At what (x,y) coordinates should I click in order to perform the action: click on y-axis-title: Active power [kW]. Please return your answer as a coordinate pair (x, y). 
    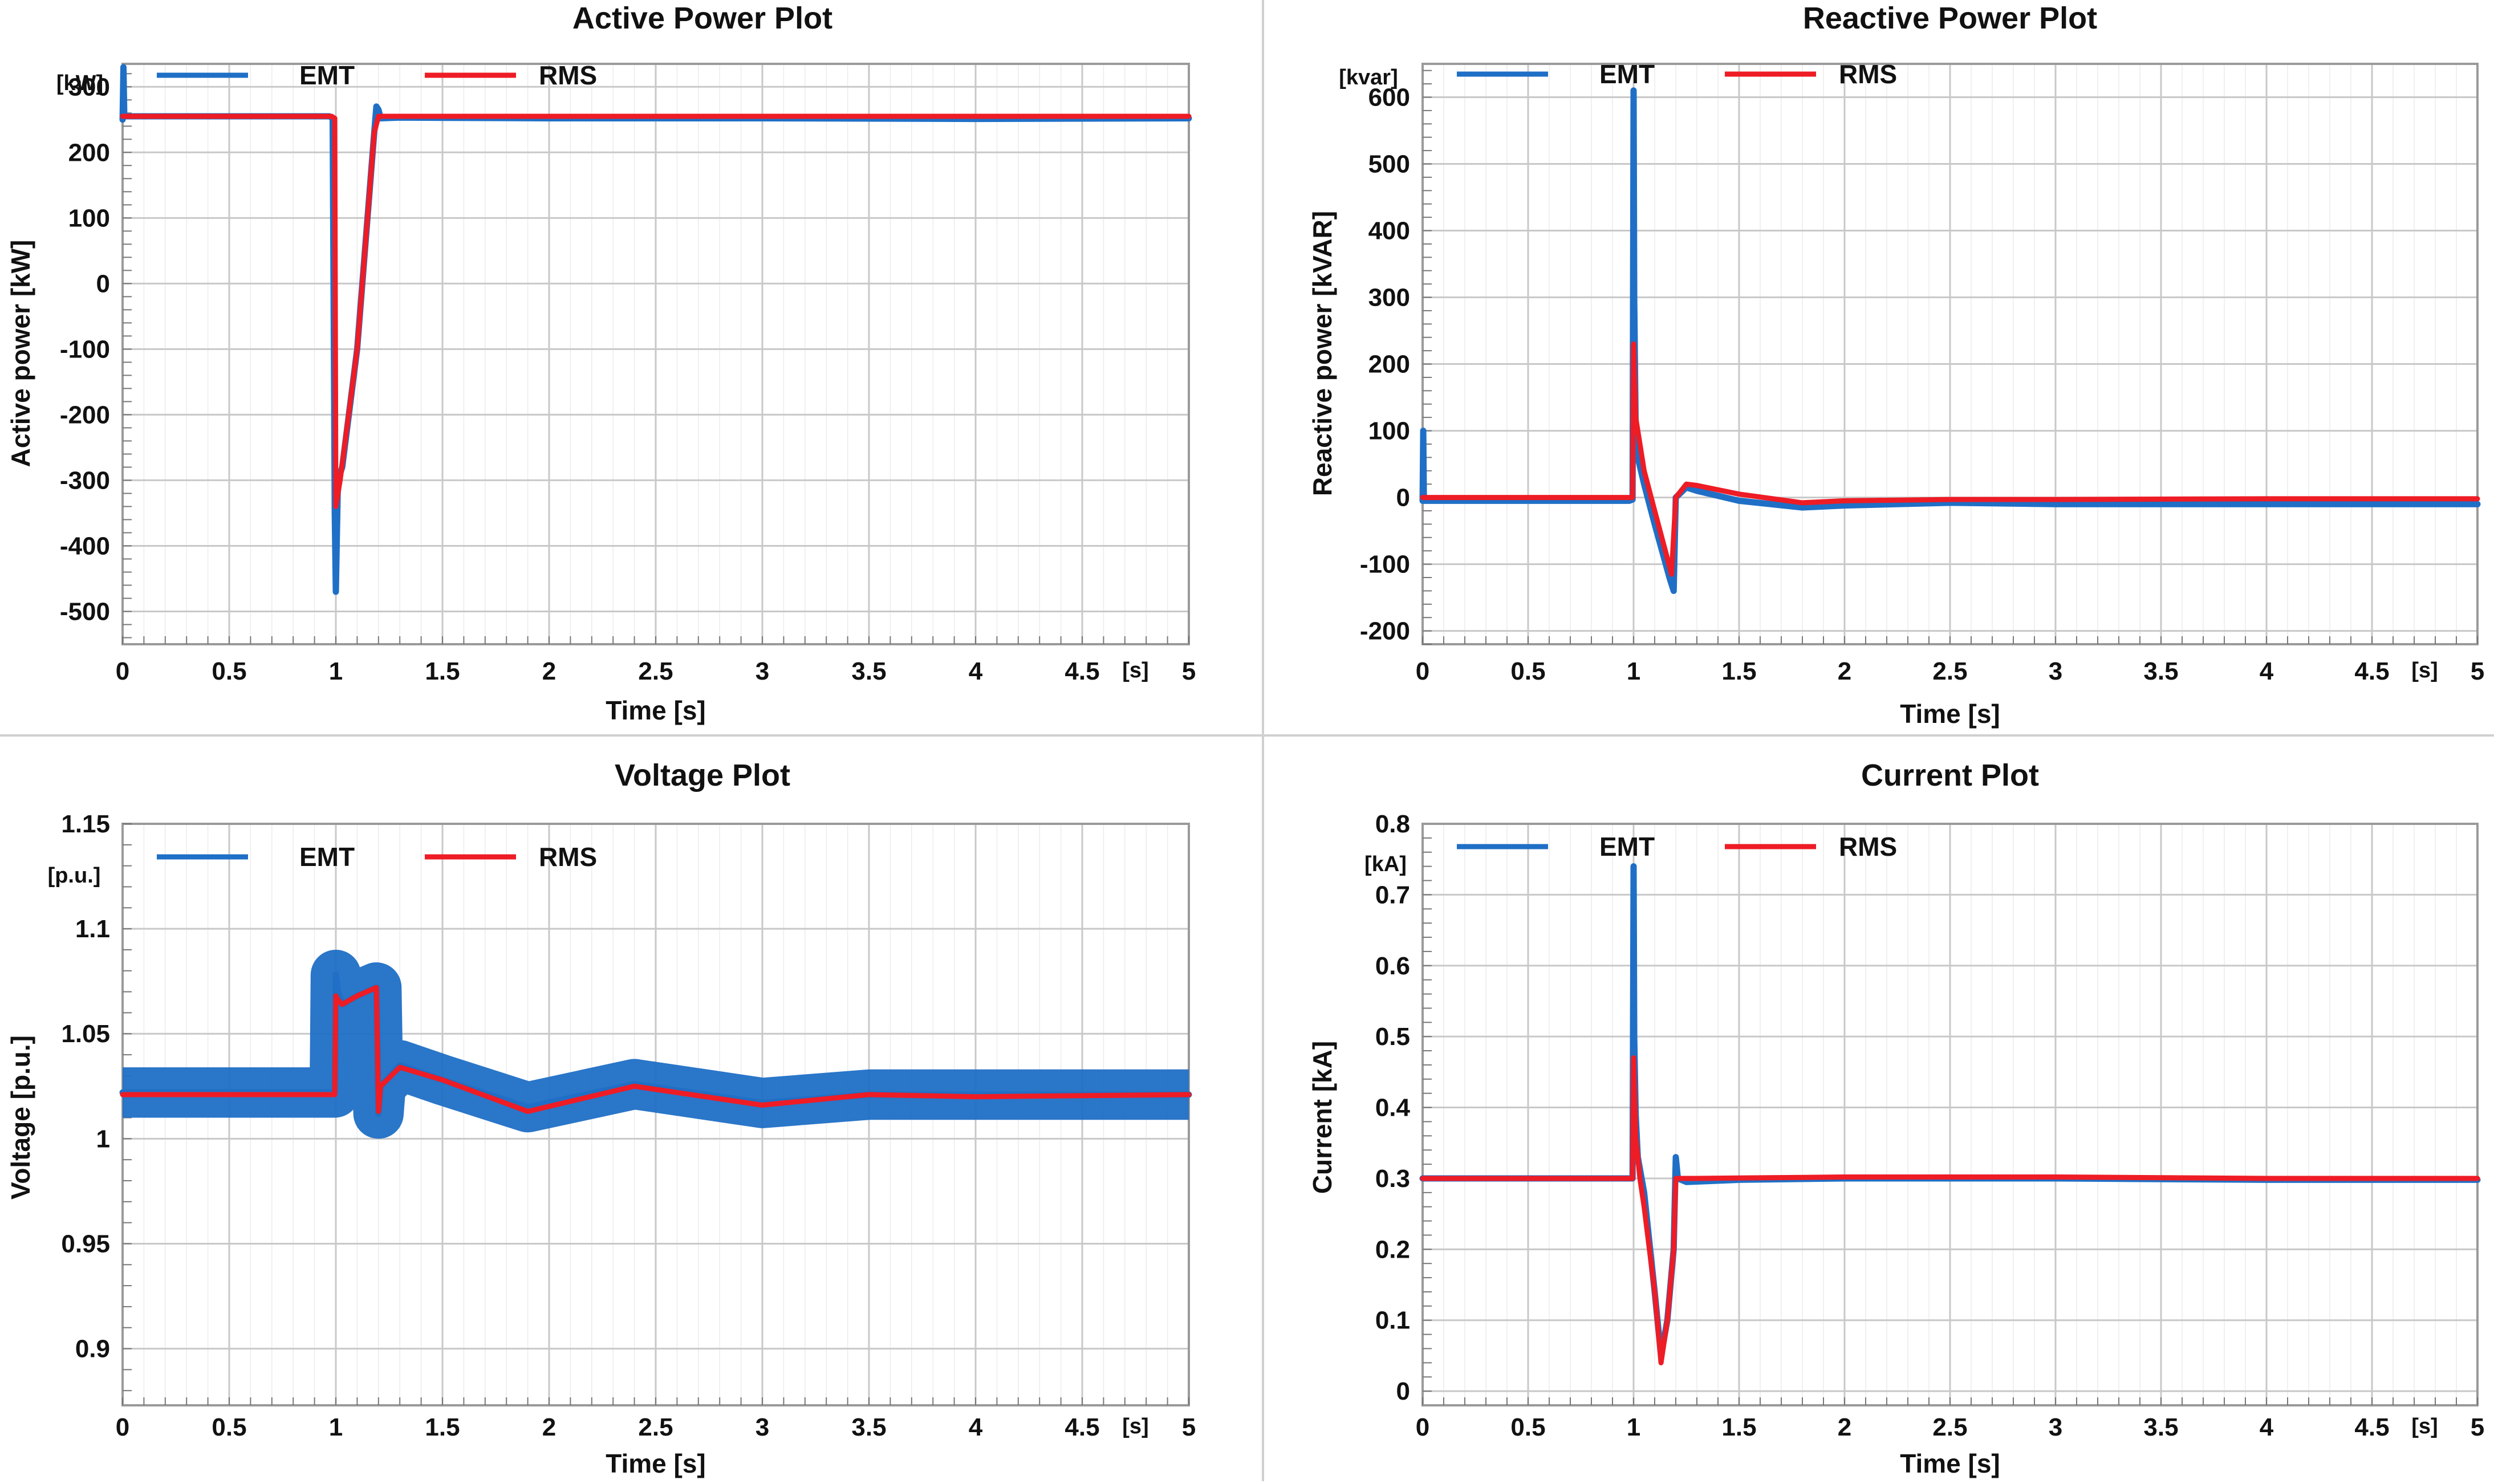
    Looking at the image, I should click on (20, 353).